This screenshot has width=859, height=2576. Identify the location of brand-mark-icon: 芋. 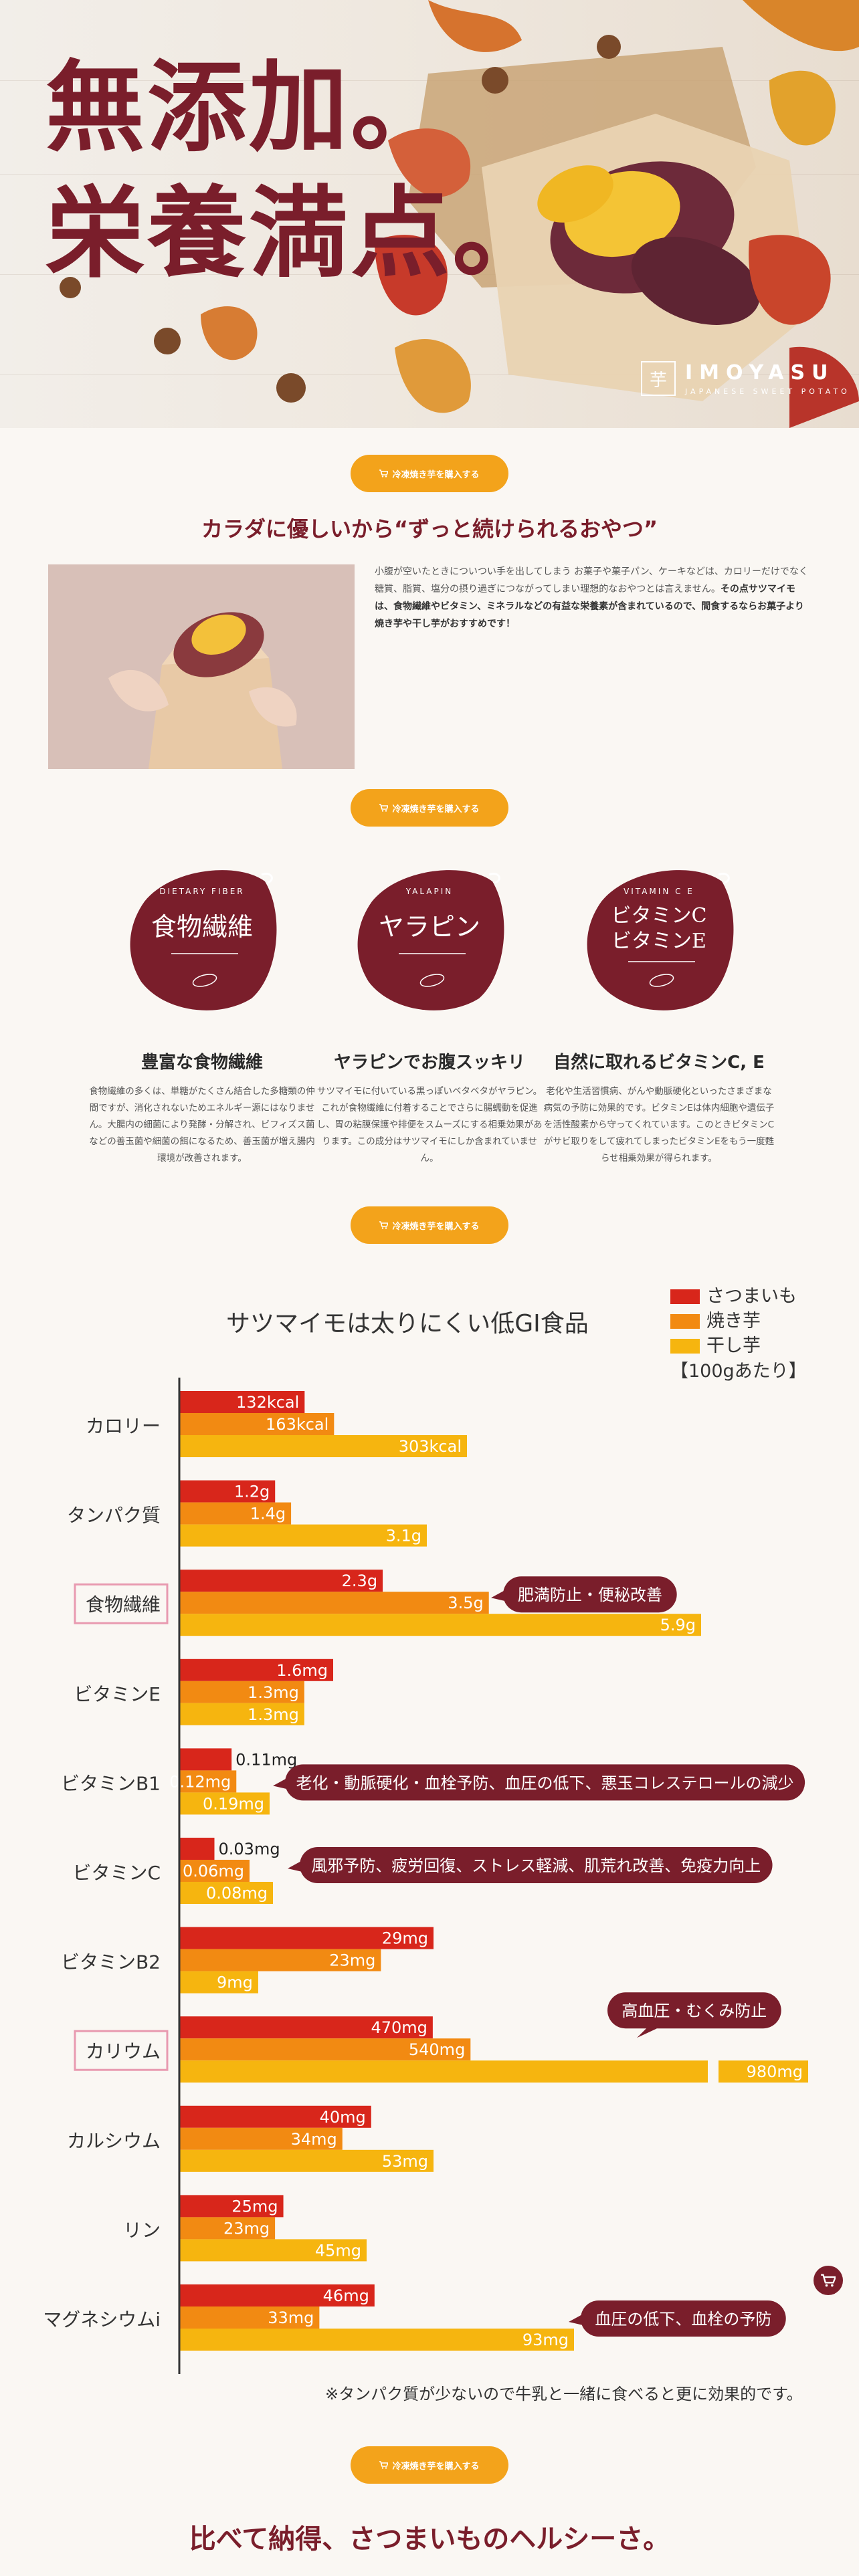
(658, 379).